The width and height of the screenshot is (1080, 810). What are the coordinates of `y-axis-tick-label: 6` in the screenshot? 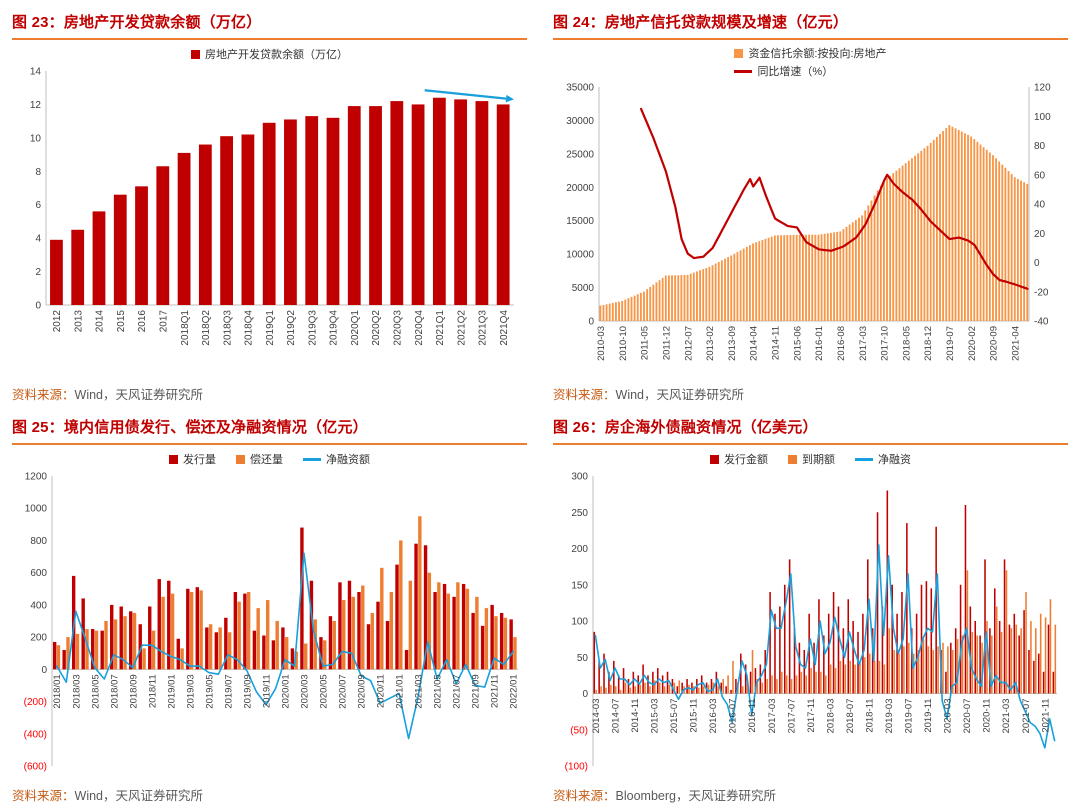 It's located at (38, 205).